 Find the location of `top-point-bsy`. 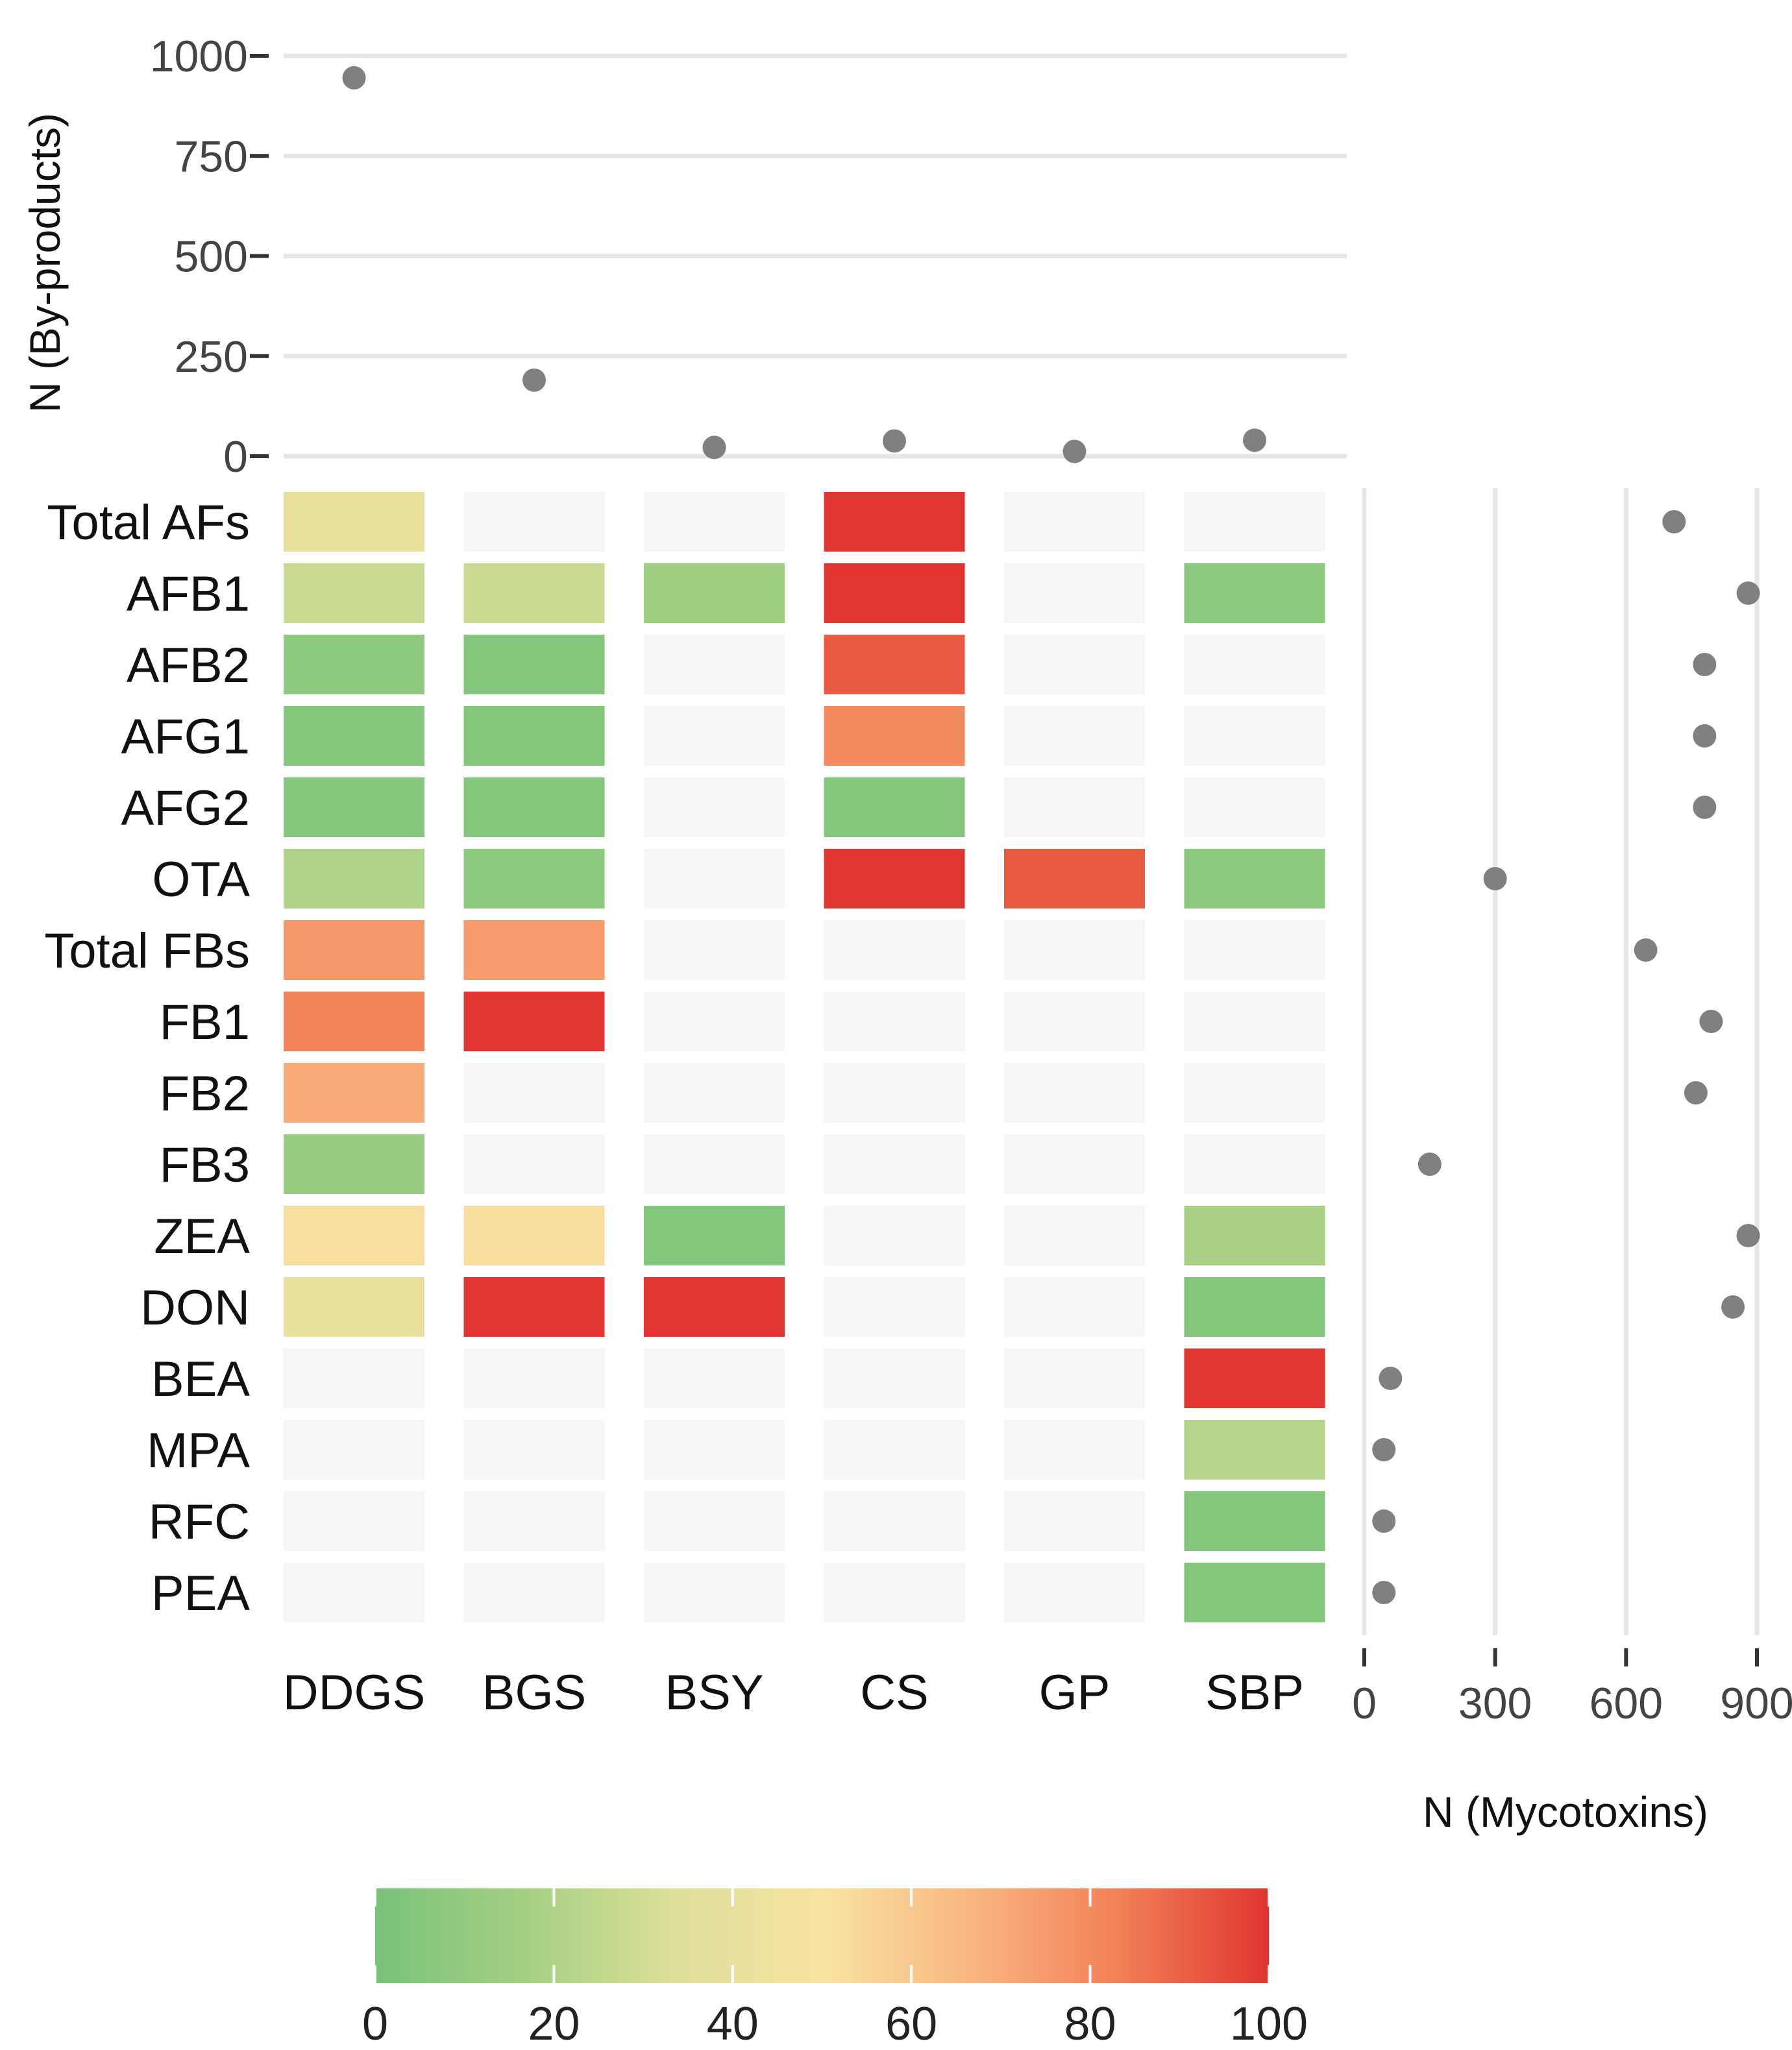

top-point-bsy is located at coordinates (714, 447).